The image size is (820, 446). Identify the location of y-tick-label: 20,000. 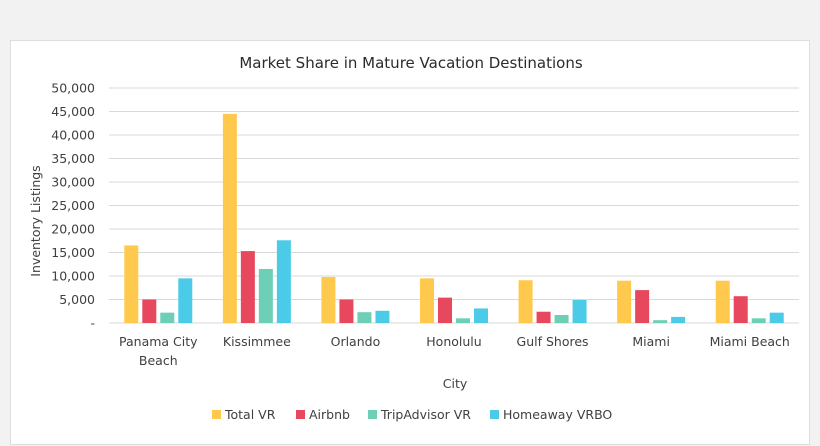
(73, 229).